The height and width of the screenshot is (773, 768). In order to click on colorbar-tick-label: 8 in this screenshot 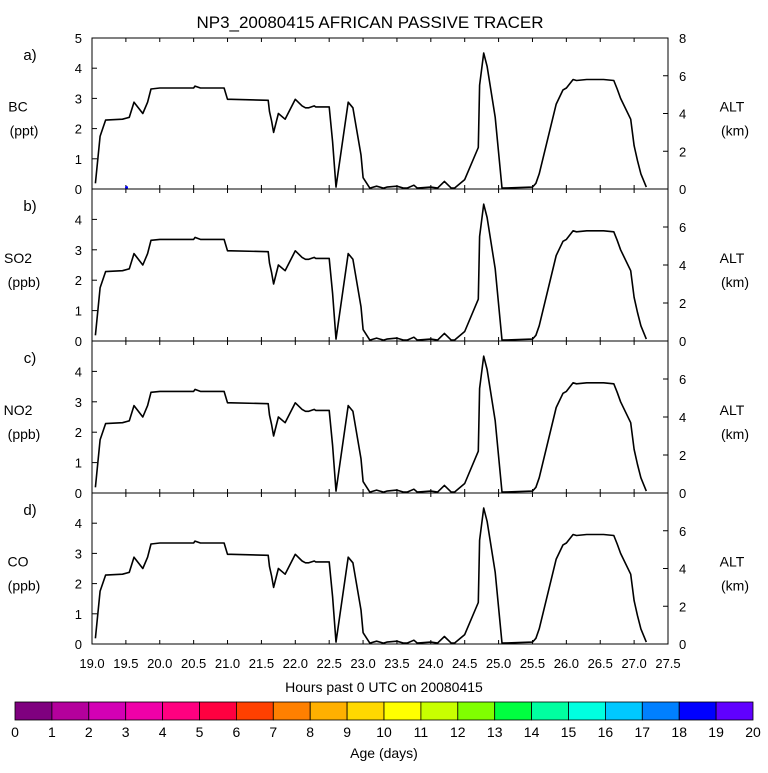, I will do `click(310, 732)`.